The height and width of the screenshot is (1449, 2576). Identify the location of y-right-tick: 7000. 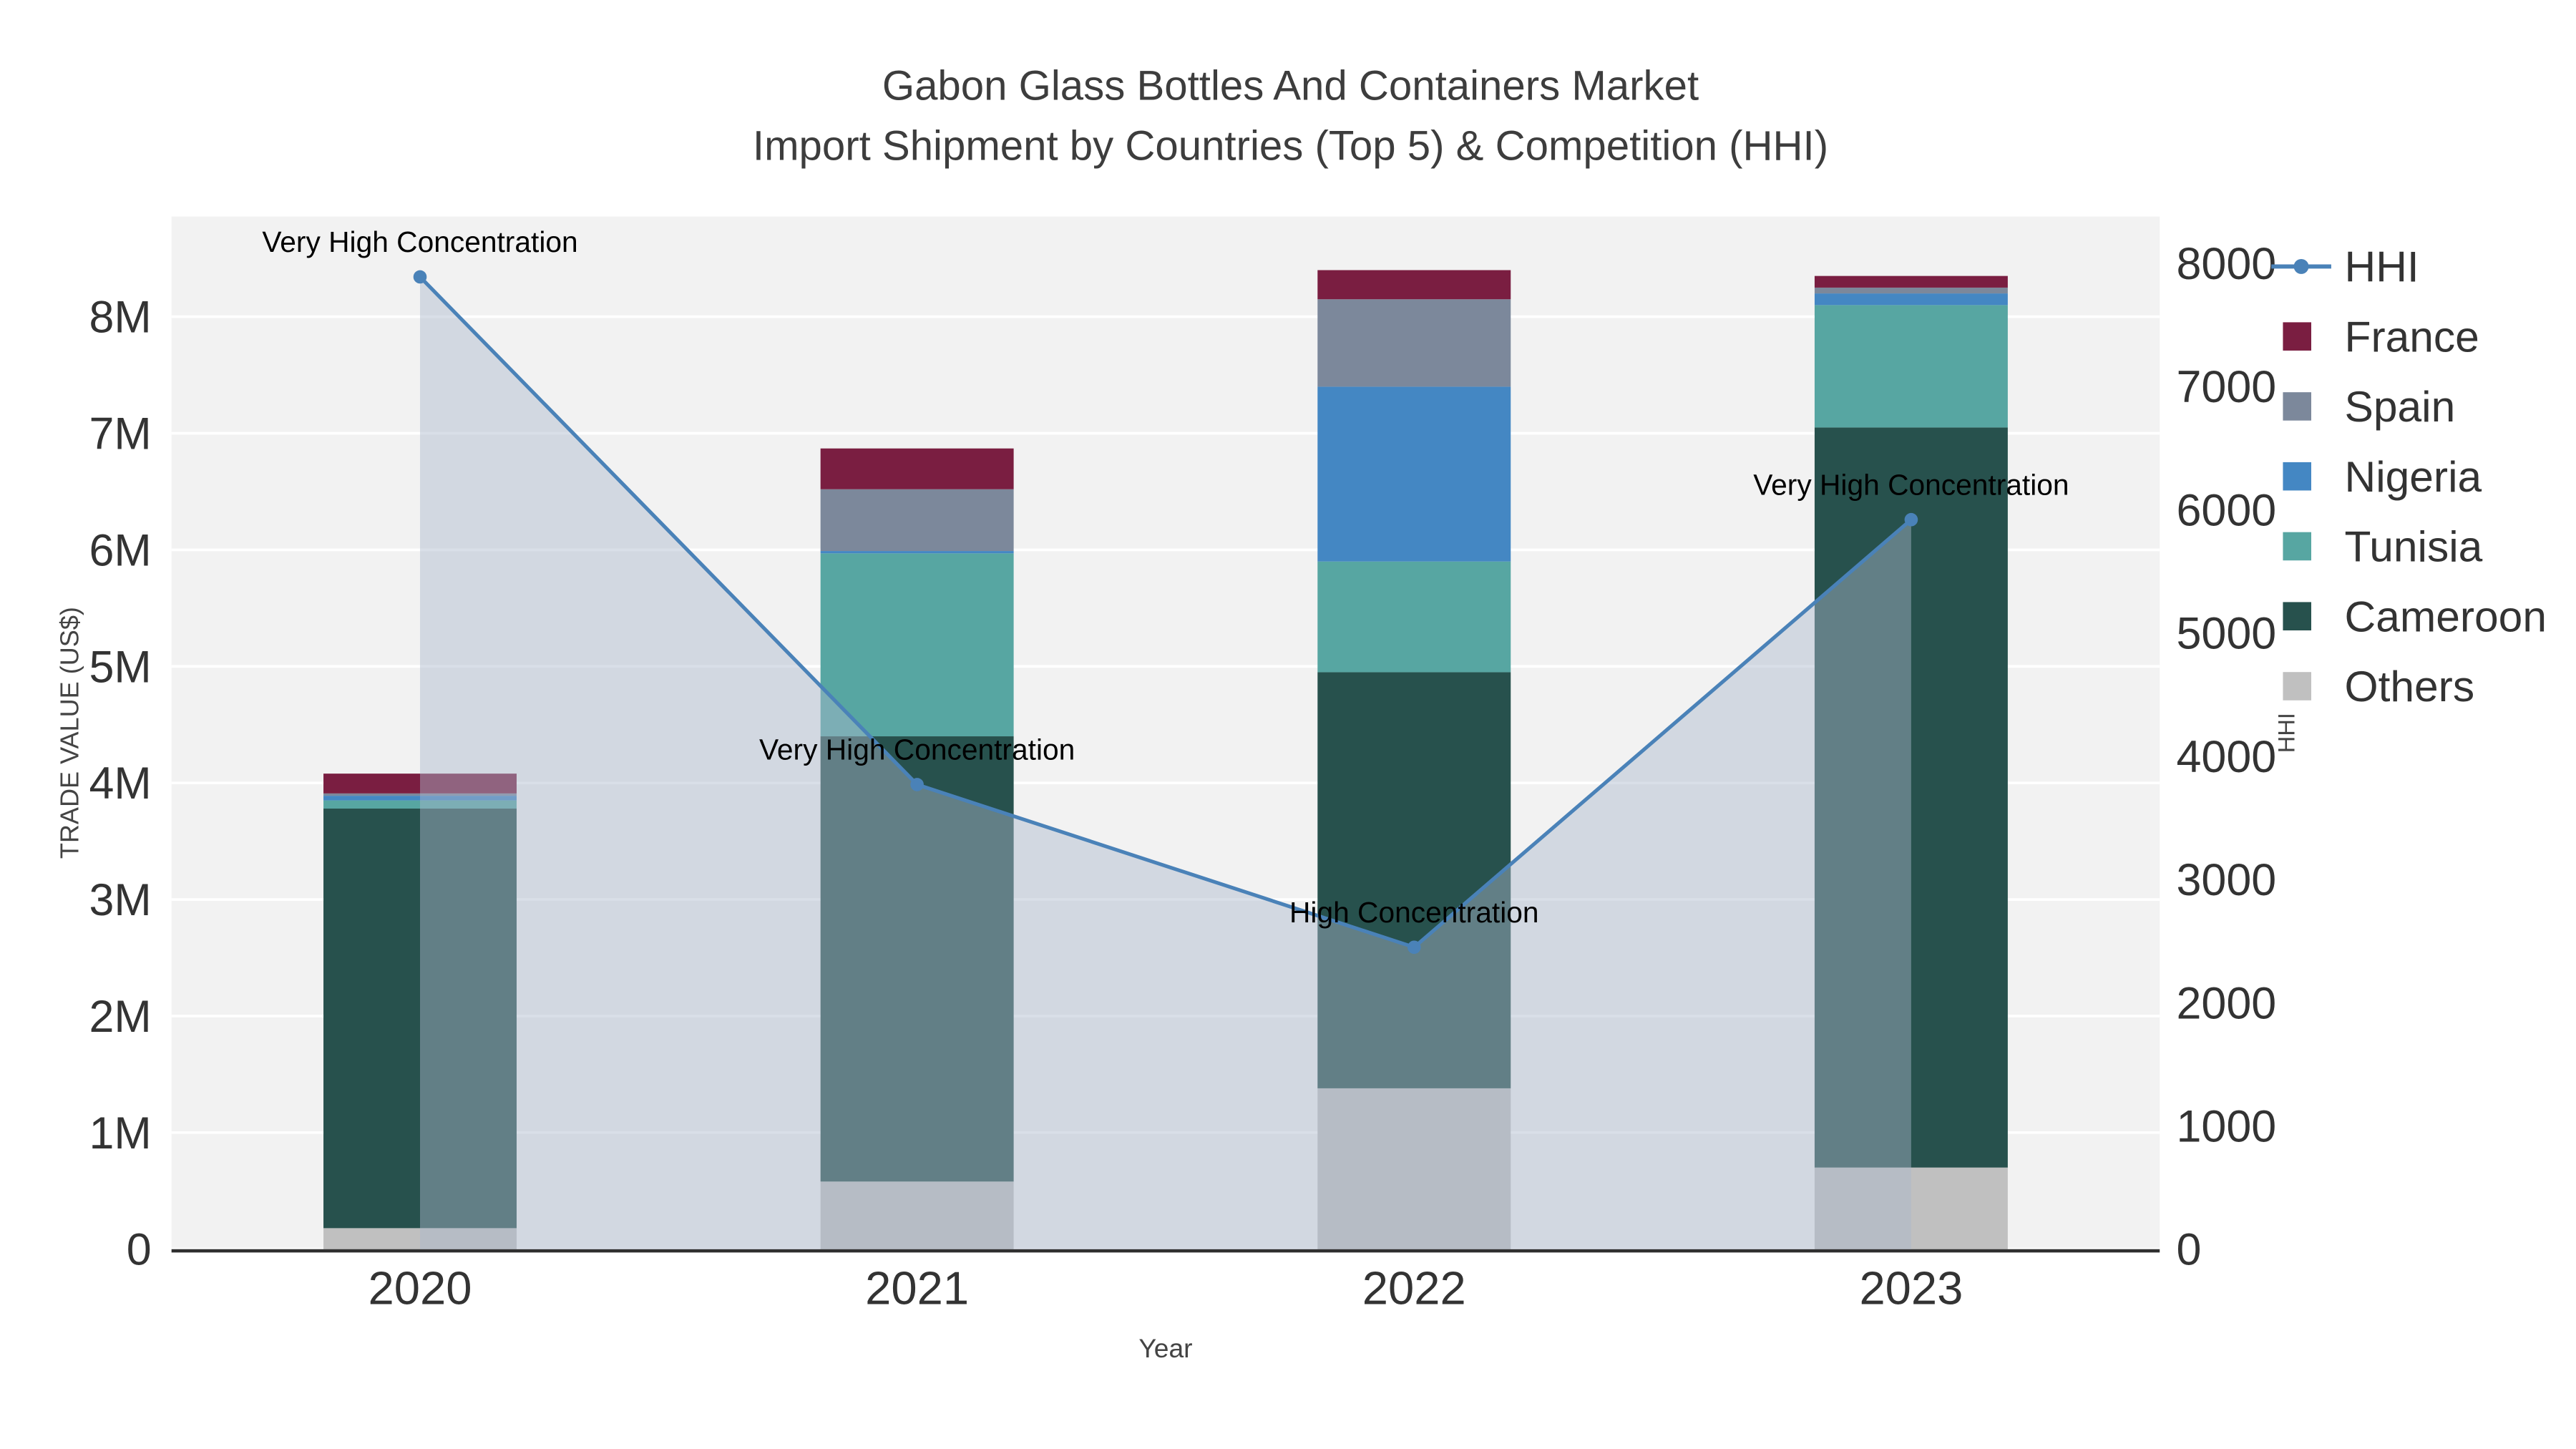
(2226, 387).